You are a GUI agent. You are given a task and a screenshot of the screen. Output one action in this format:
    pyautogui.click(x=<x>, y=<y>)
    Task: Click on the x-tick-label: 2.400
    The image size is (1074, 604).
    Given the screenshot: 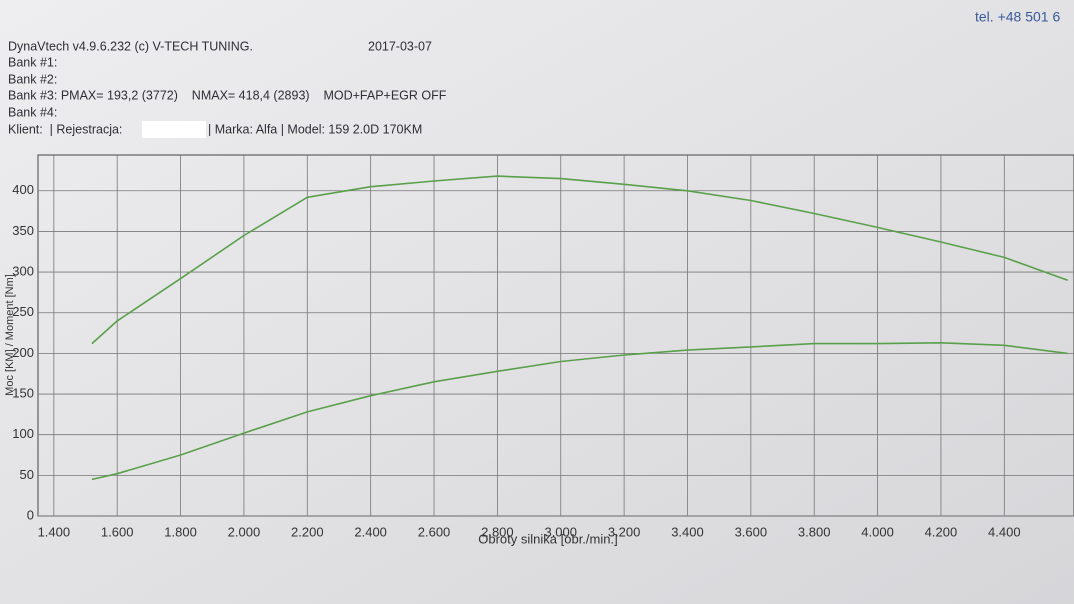 What is the action you would take?
    pyautogui.click(x=370, y=531)
    